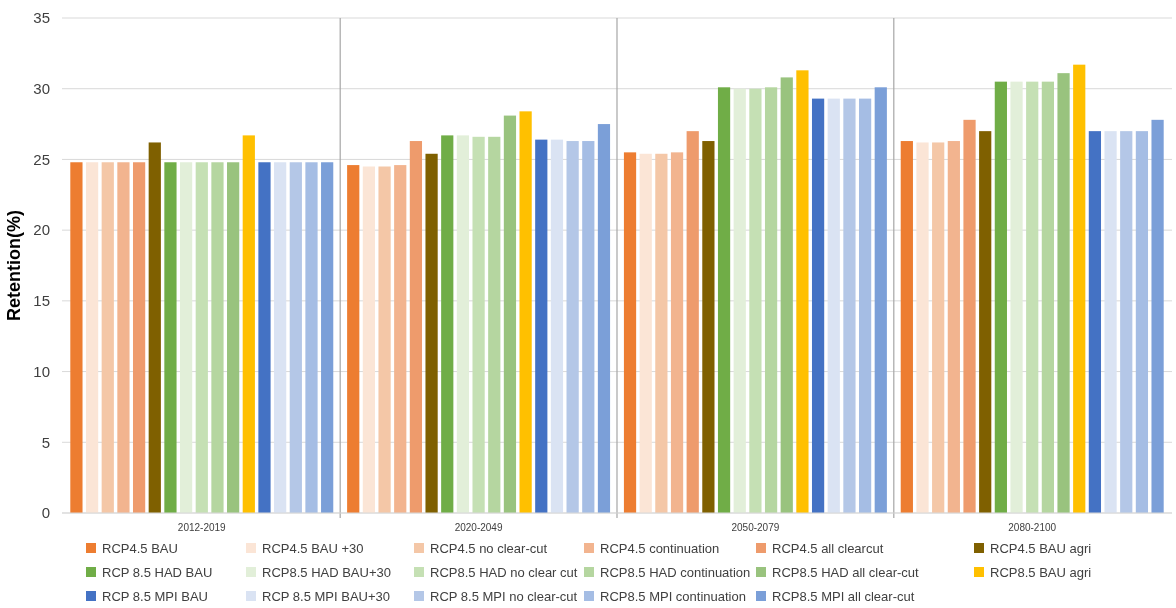 The image size is (1176, 608). I want to click on y-tick-label: 5, so click(45, 442).